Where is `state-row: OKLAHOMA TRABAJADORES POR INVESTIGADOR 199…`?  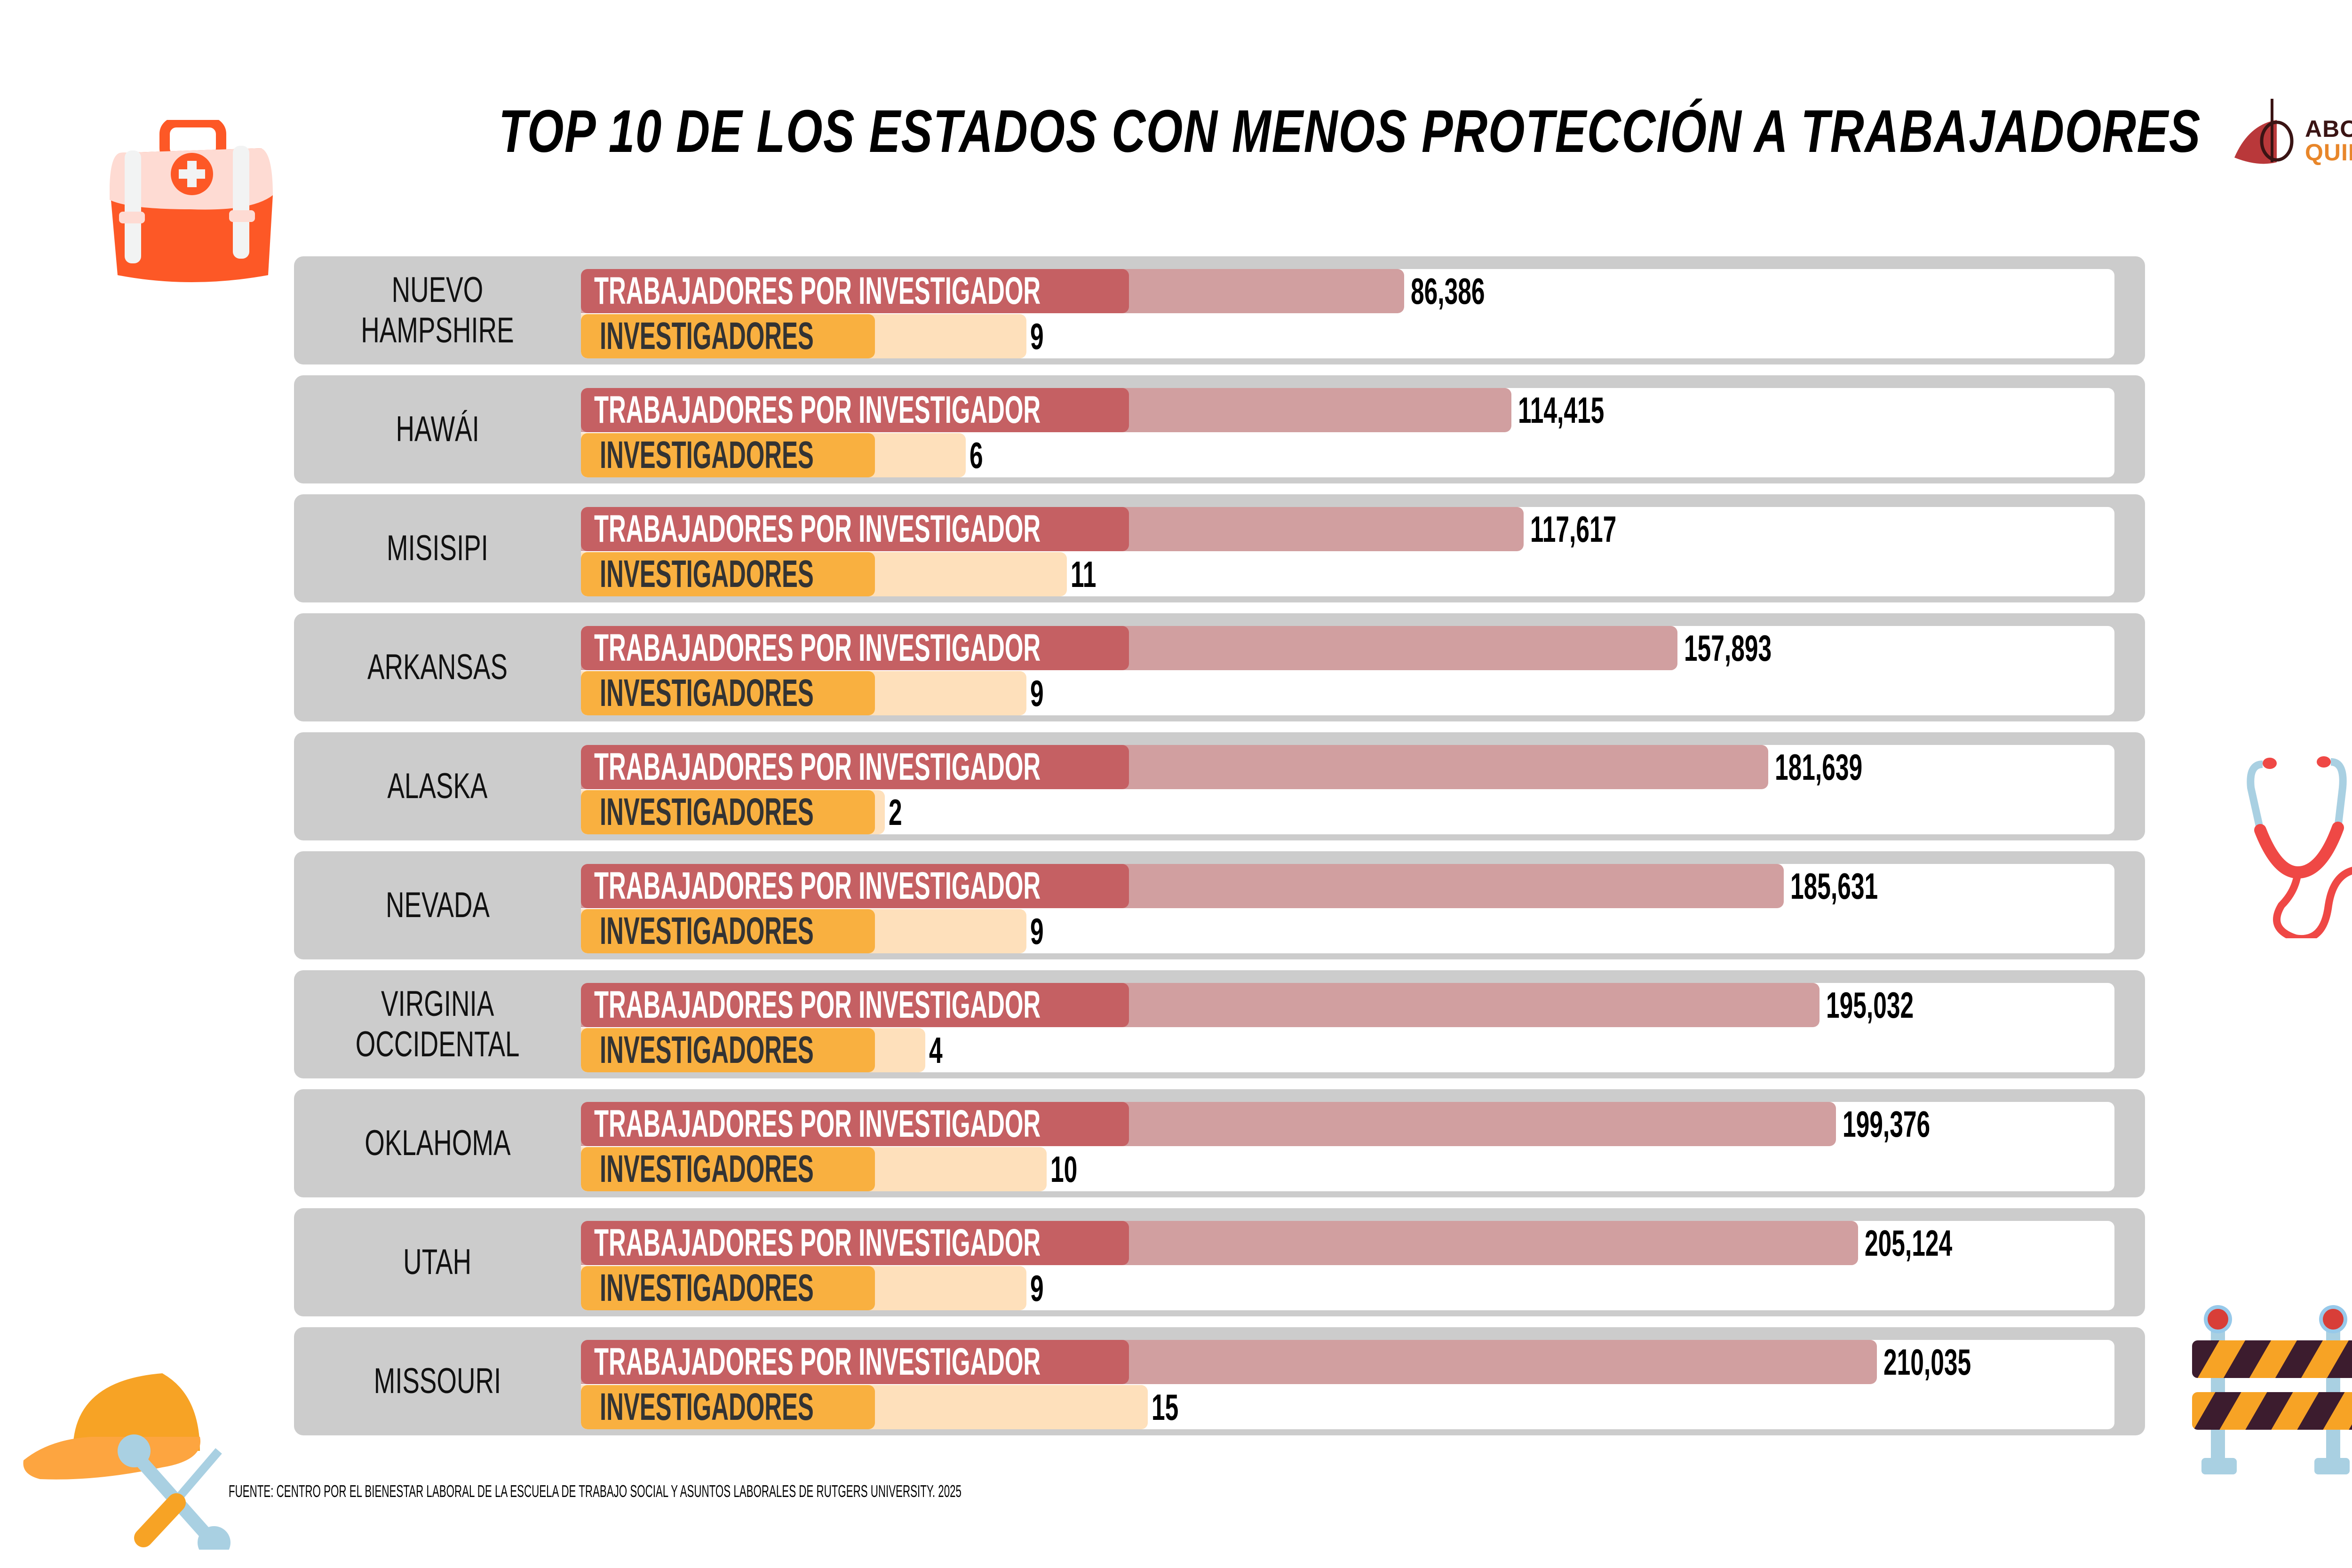
state-row: OKLAHOMA TRABAJADORES POR INVESTIGADOR 199… is located at coordinates (1219, 1143).